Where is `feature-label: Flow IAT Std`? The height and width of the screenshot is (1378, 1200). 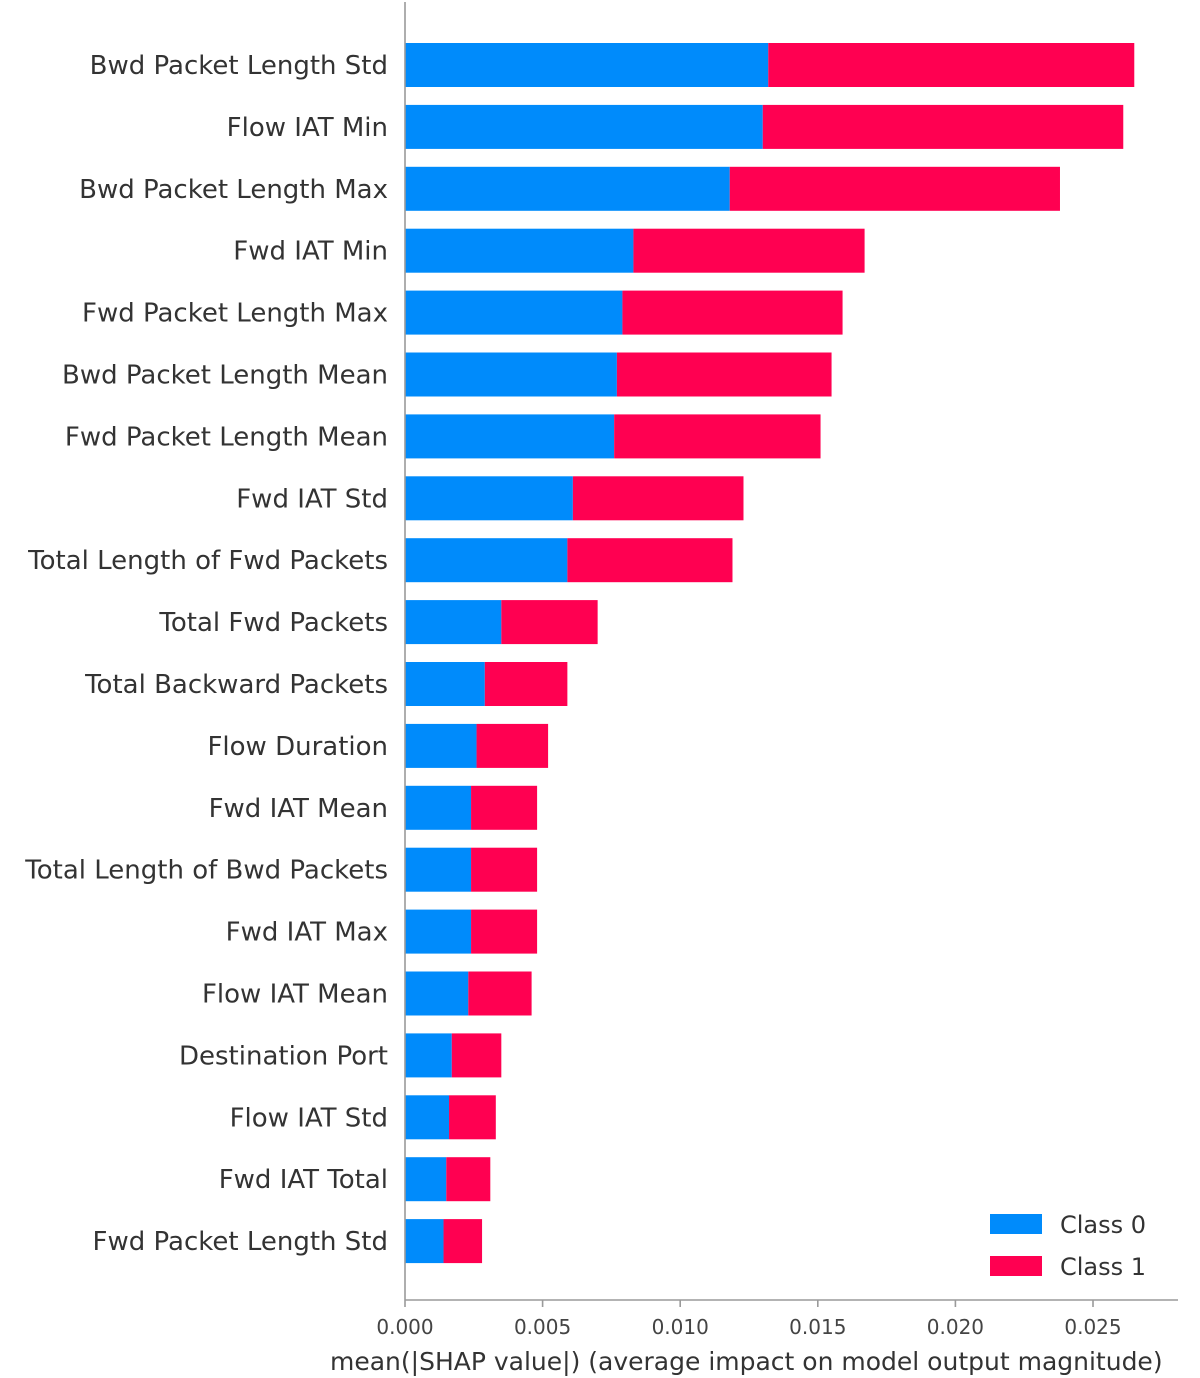 feature-label: Flow IAT Std is located at coordinates (309, 1118).